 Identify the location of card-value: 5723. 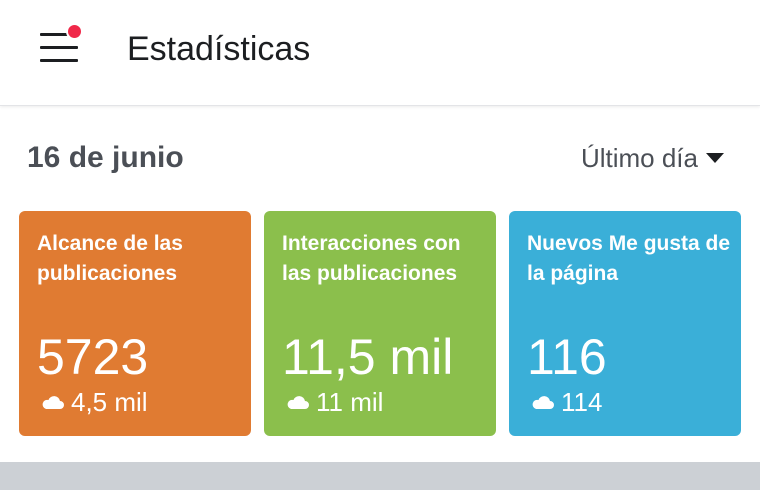
(93, 357).